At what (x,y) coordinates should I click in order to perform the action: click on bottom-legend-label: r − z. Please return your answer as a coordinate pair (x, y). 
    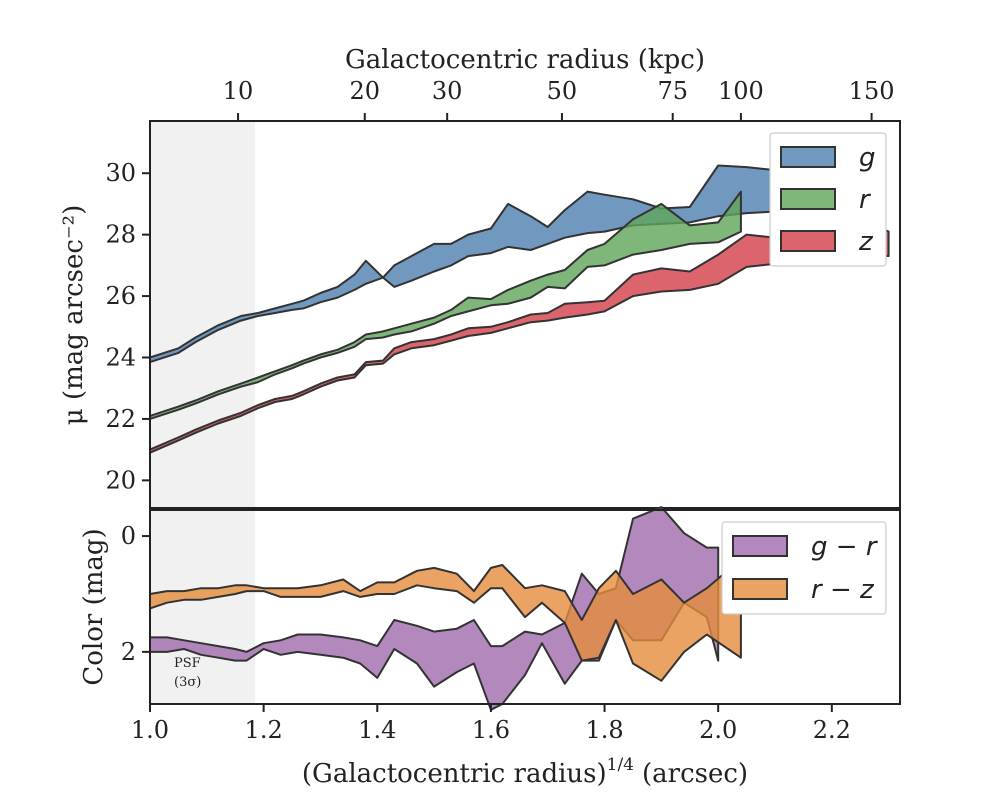
    Looking at the image, I should click on (843, 590).